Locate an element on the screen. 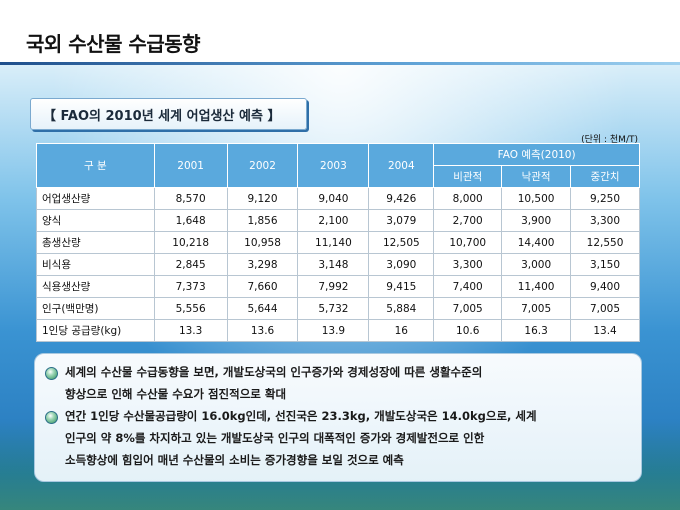 The height and width of the screenshot is (510, 680). table-cell: 8,000 is located at coordinates (468, 198).